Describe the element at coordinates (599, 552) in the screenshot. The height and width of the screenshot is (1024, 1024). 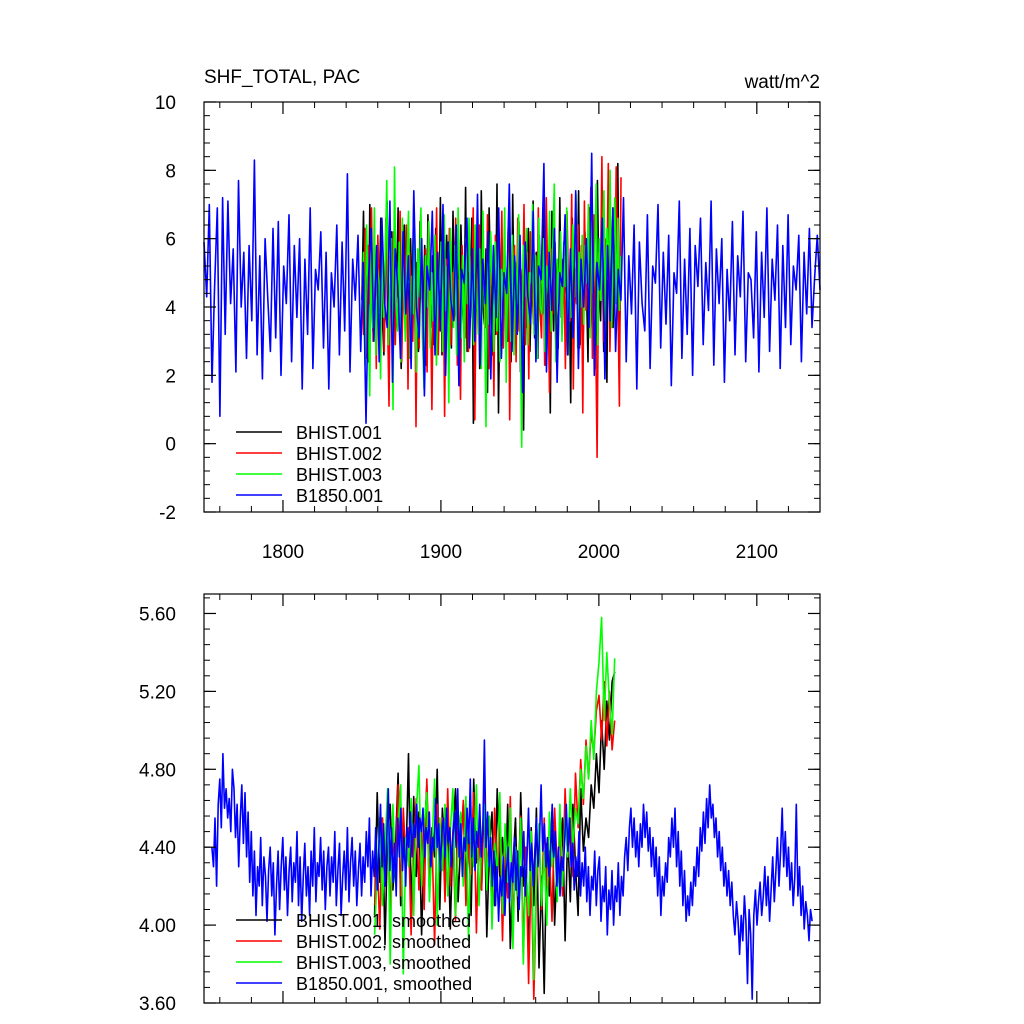
I see `x-tick-label: 2000` at that location.